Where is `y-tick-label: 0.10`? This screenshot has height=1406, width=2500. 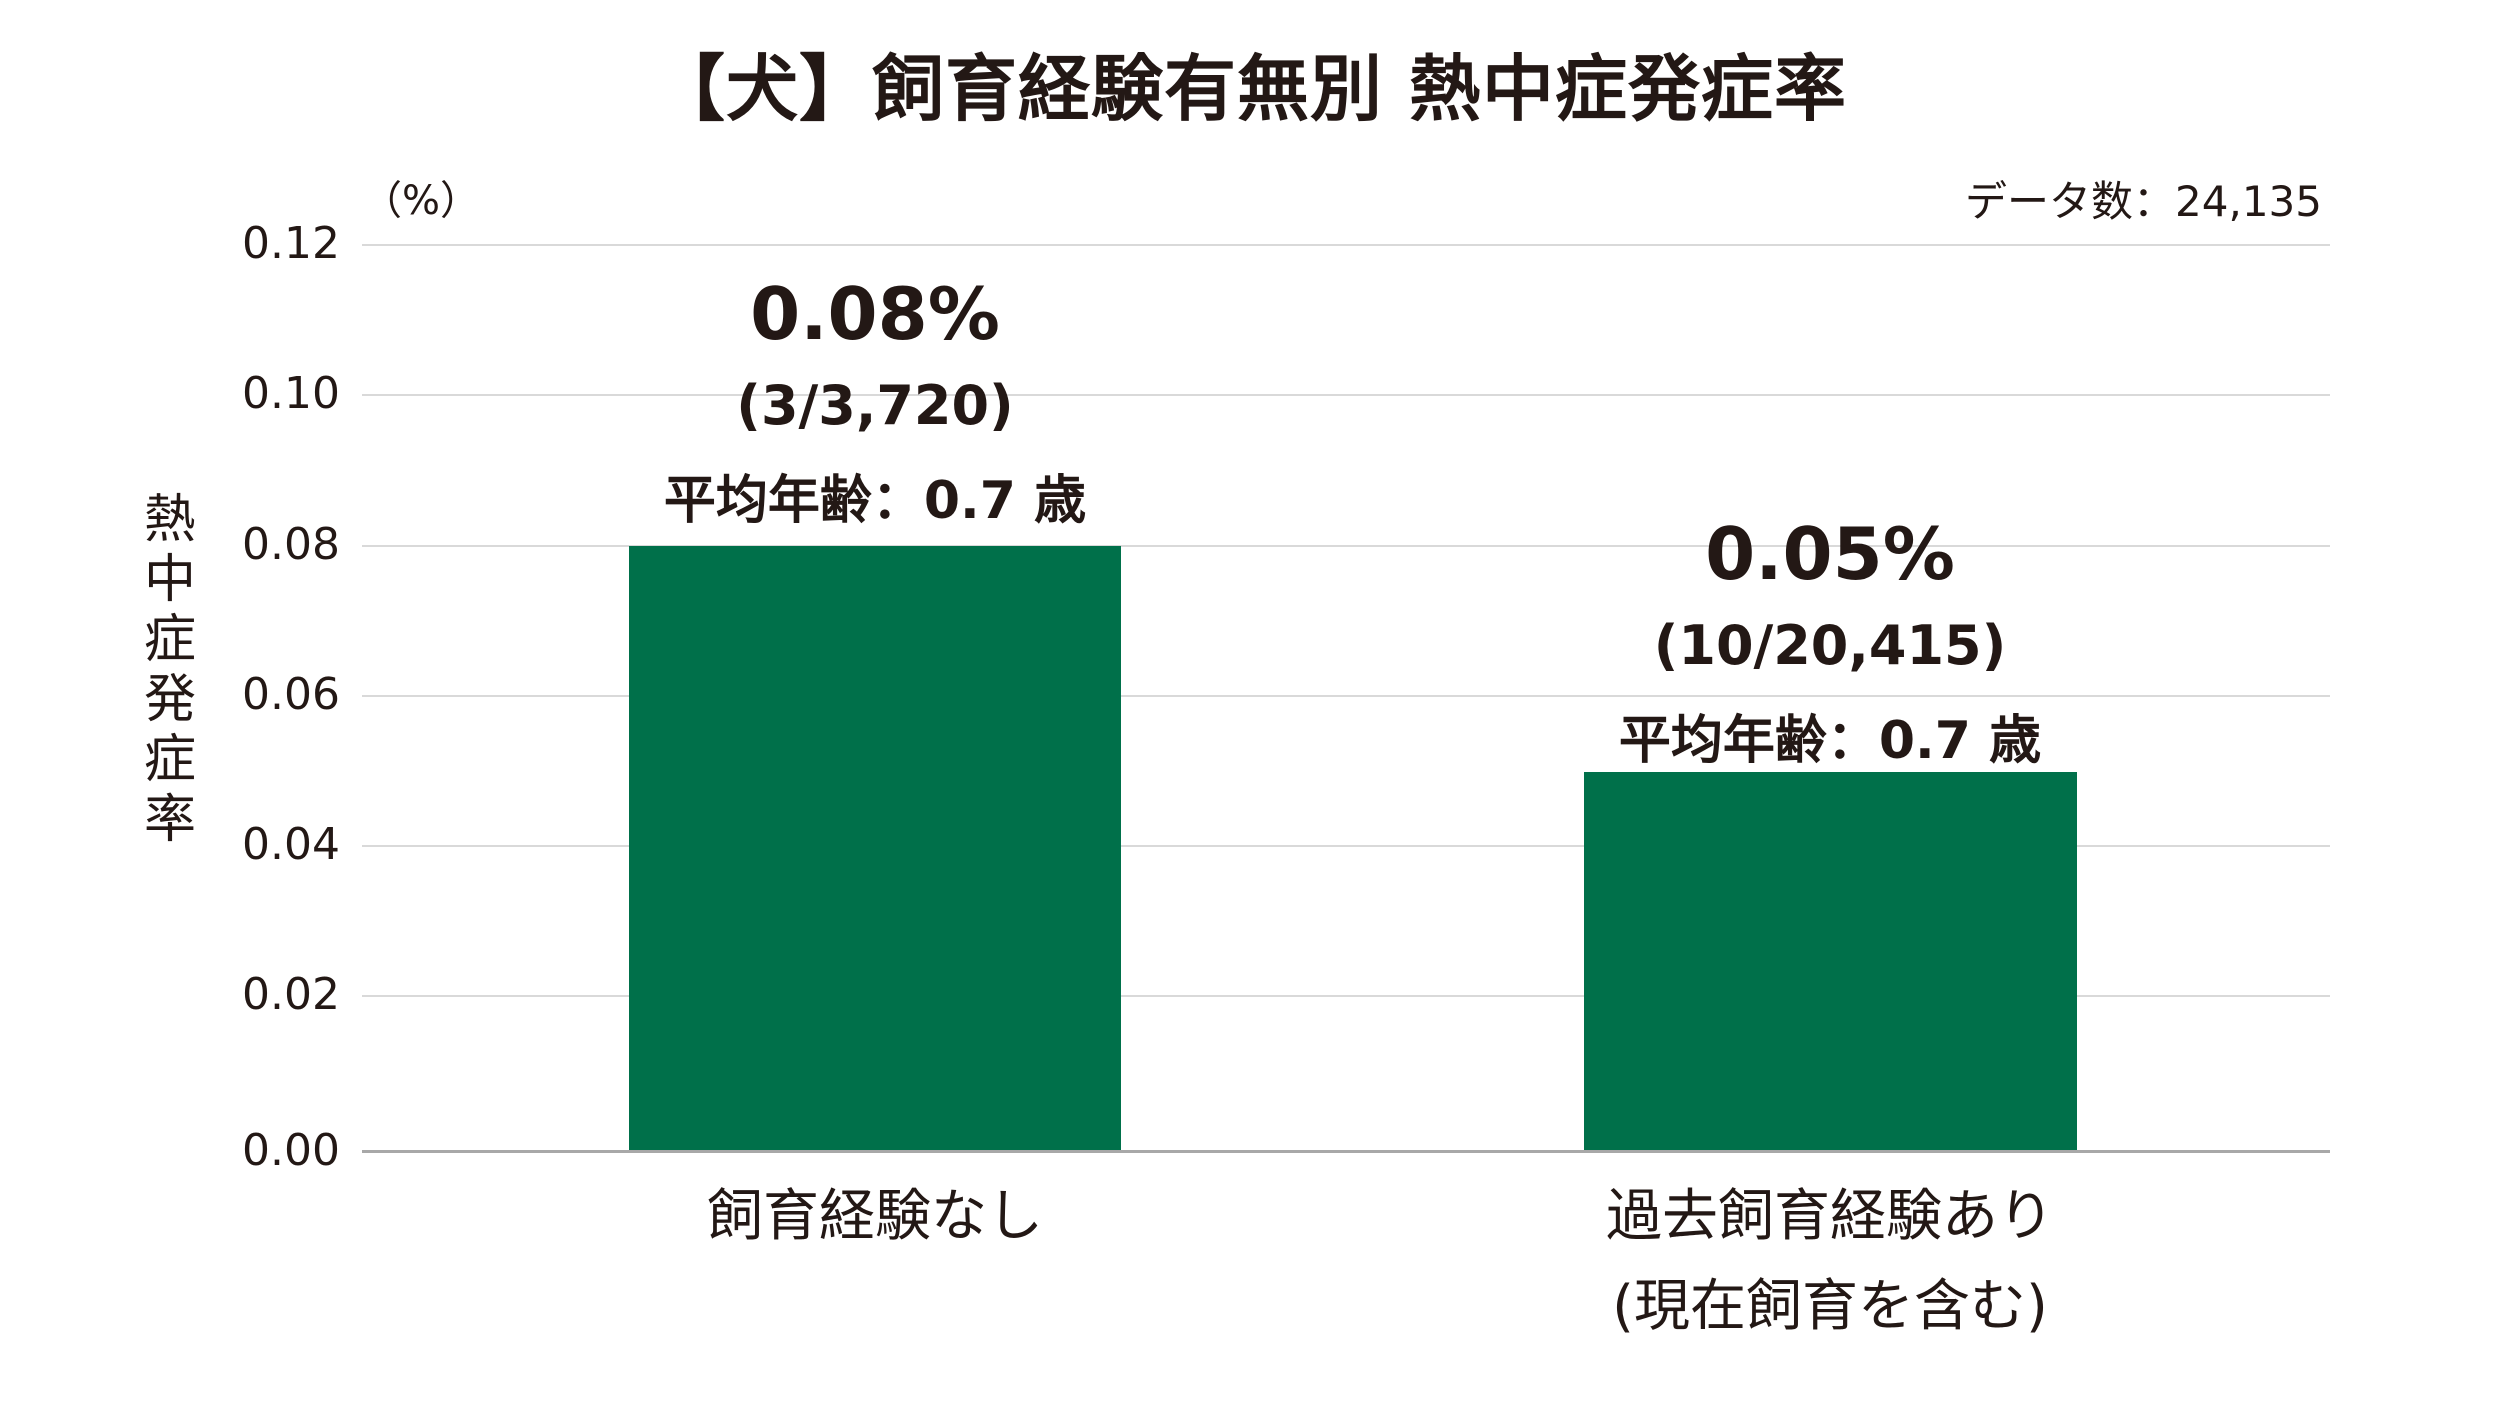
y-tick-label: 0.10 is located at coordinates (291, 393).